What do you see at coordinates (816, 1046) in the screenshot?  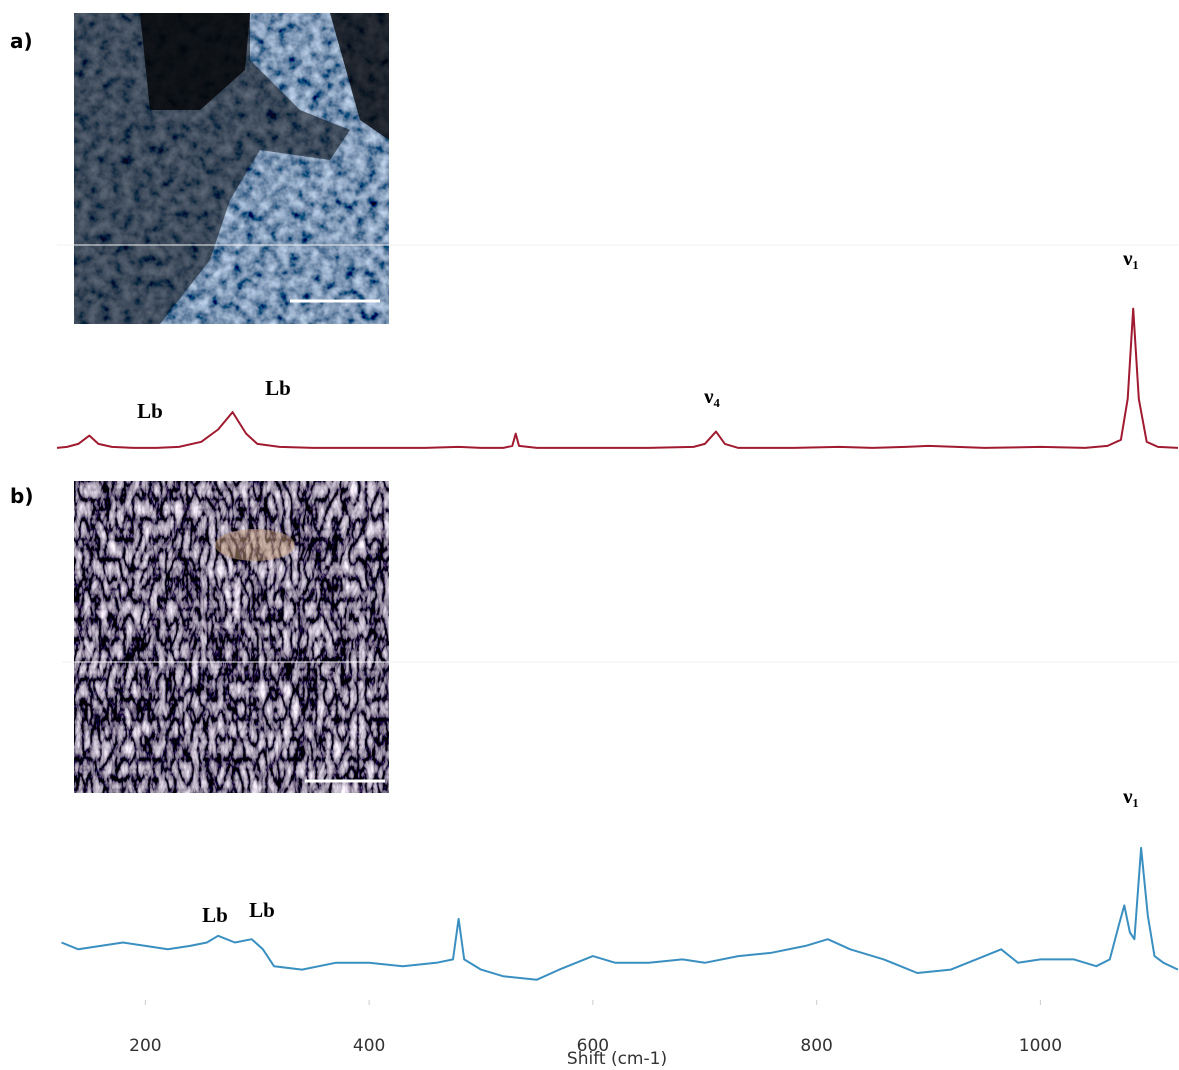 I see `x-tick-label: 800` at bounding box center [816, 1046].